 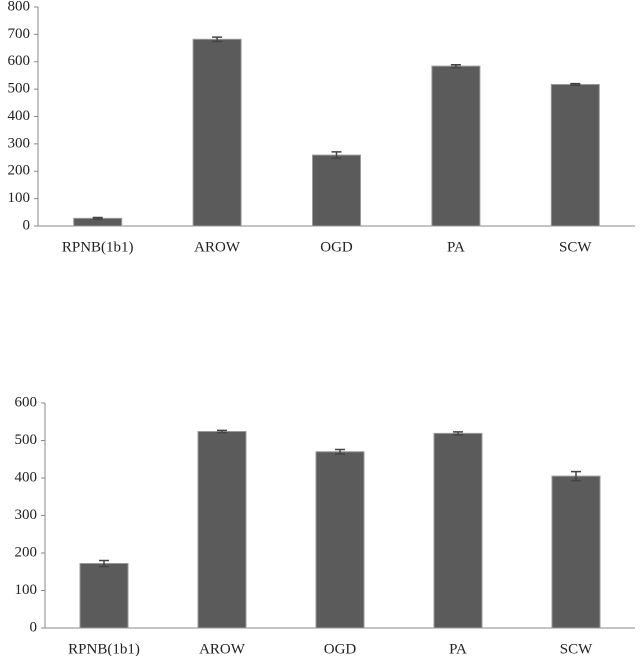 I want to click on y-tick-label: 800, so click(x=19, y=7).